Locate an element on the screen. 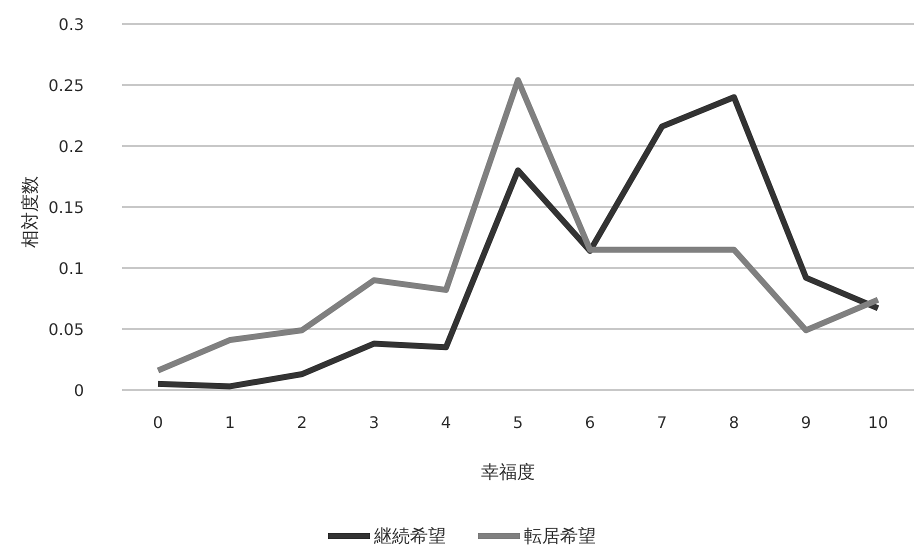 The image size is (916, 555). y-axis-title: 相対度数 is located at coordinates (30, 212).